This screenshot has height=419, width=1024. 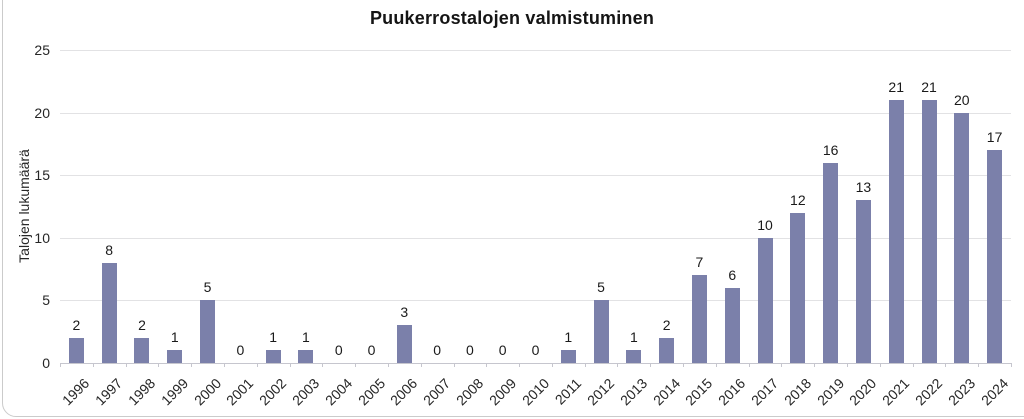 I want to click on x-category-label: 2015, so click(x=699, y=392).